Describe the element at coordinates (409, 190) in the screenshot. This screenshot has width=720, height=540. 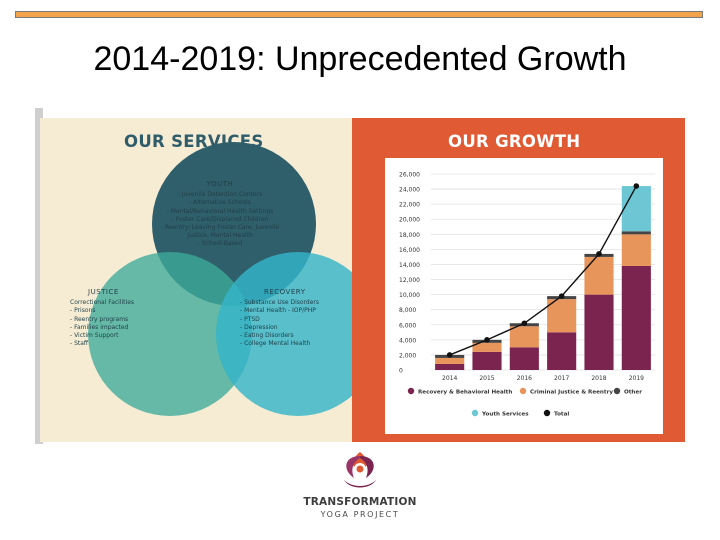
I see `y-tick-label: 24,000` at that location.